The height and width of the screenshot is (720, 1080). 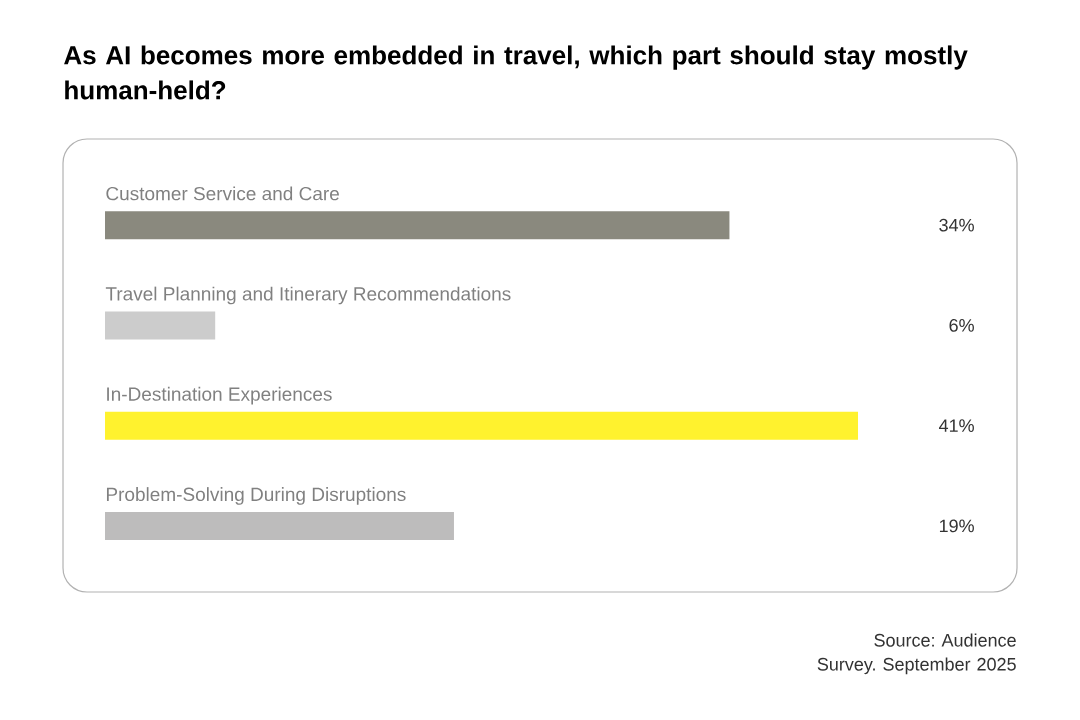 I want to click on source-note: Source: Audience Survey. September 2025, so click(x=916, y=654).